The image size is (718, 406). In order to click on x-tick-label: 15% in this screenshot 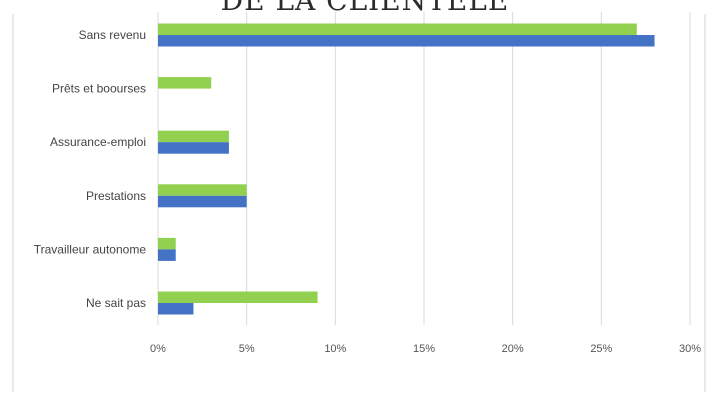, I will do `click(424, 349)`.